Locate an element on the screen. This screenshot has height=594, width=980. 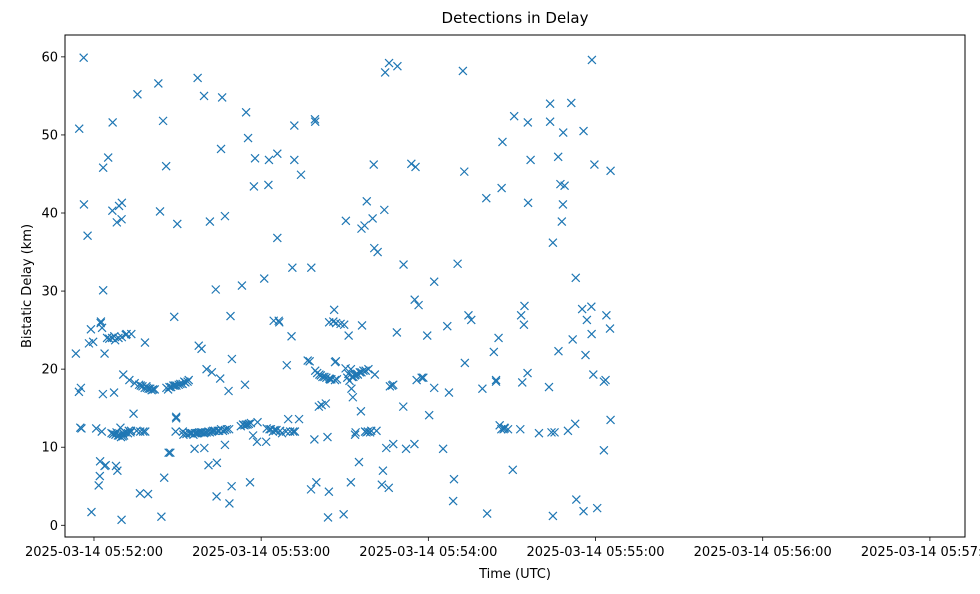
x-tick-label: 2025-03-14 05:54:00 is located at coordinates (428, 552).